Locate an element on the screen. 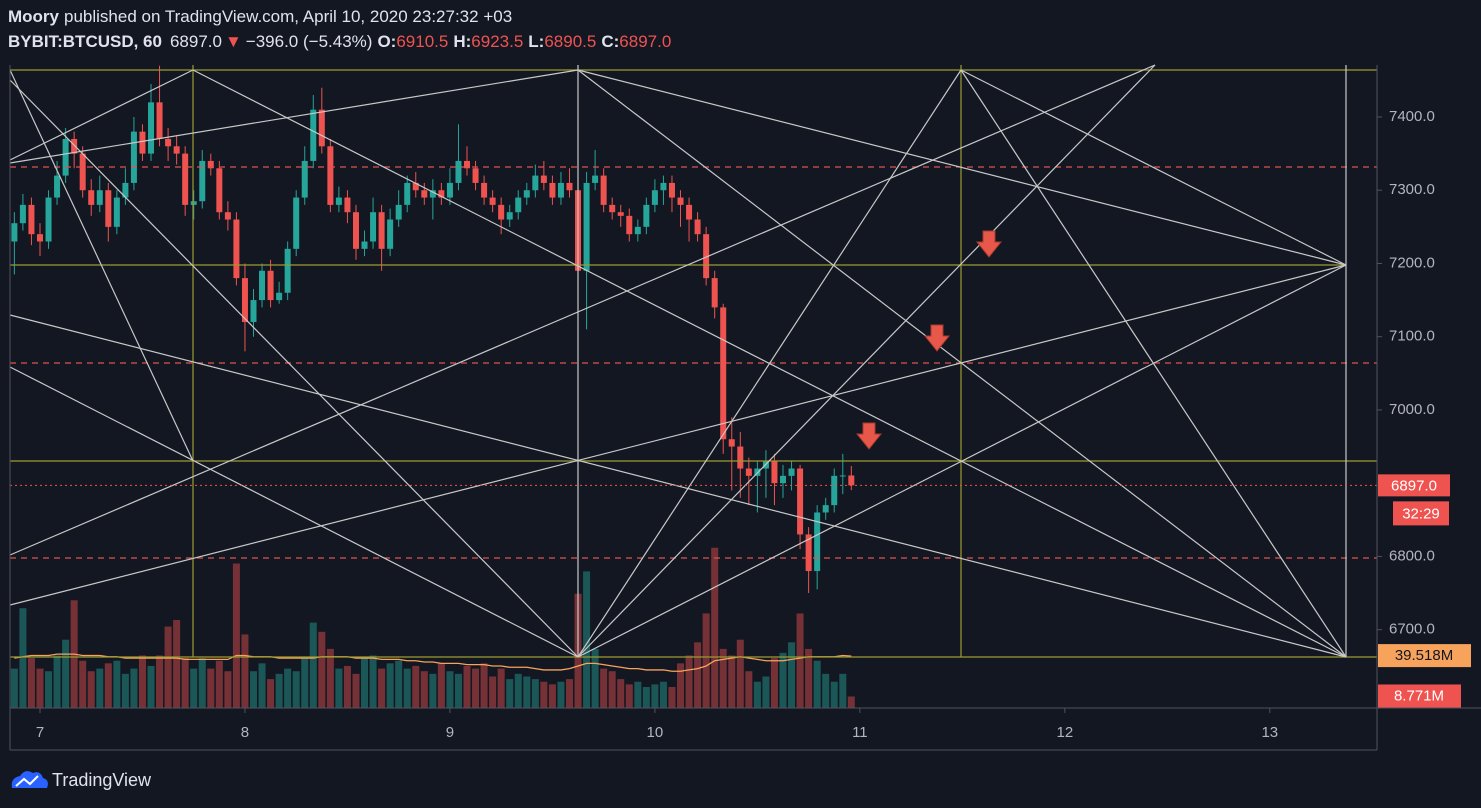 The image size is (1481, 808). countdown-box is located at coordinates (1421, 513).